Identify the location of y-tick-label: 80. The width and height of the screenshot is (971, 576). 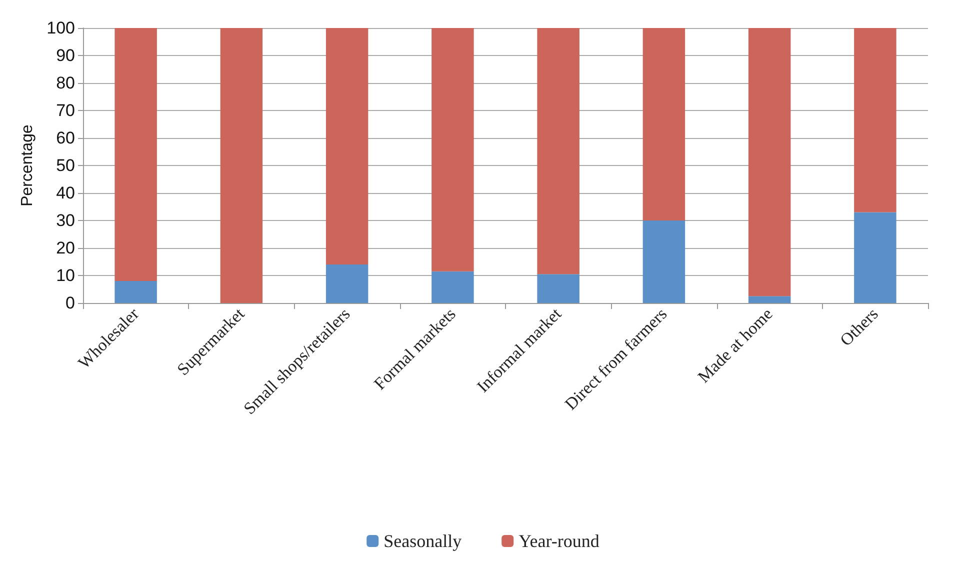
(65, 83).